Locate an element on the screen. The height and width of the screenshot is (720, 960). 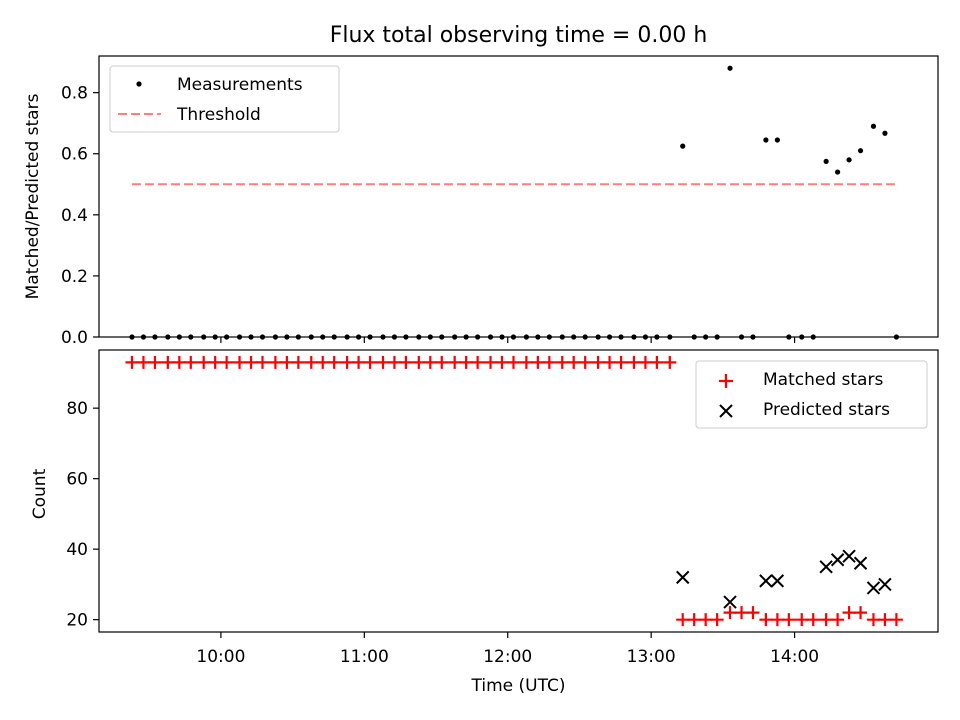
top-panel-ylabel: Matched/Predicted stars is located at coordinates (33, 196).